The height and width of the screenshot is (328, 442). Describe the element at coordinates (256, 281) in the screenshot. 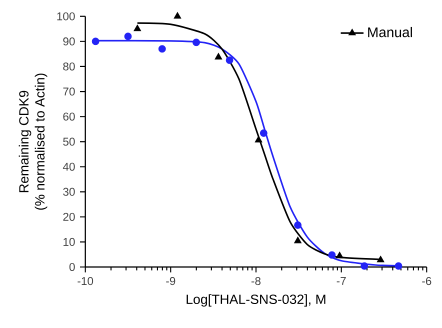

I see `x-tick-label: -8` at that location.